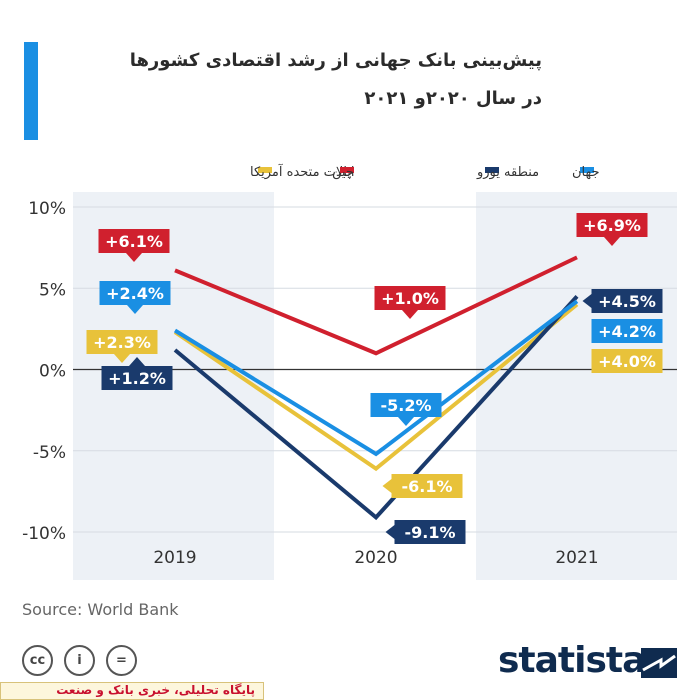 The image size is (700, 700). I want to click on data-label-text: +4.2%, so click(627, 331).